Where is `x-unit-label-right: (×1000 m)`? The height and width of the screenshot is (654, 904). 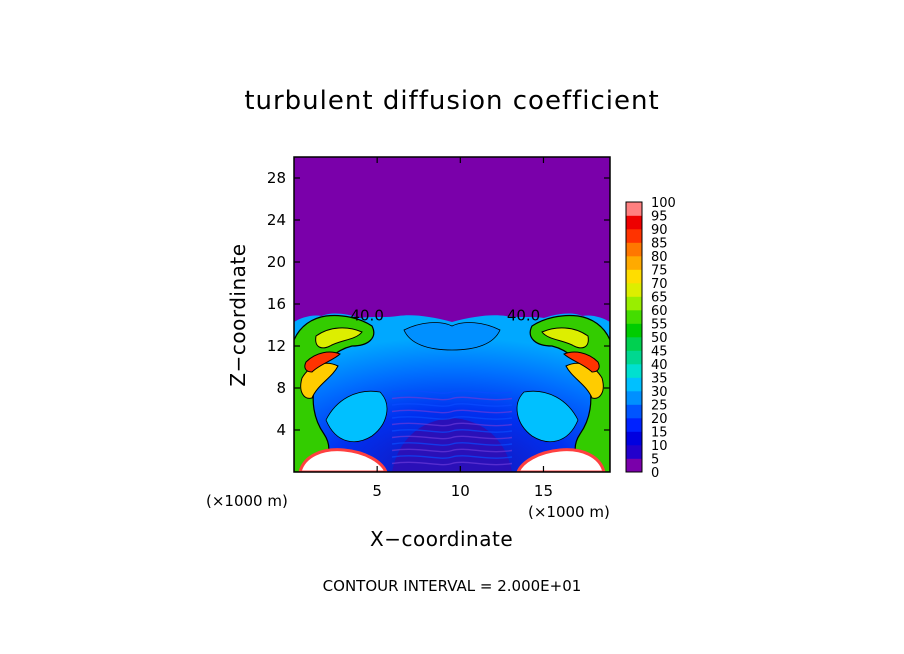
x-unit-label-right: (×1000 m) is located at coordinates (569, 512).